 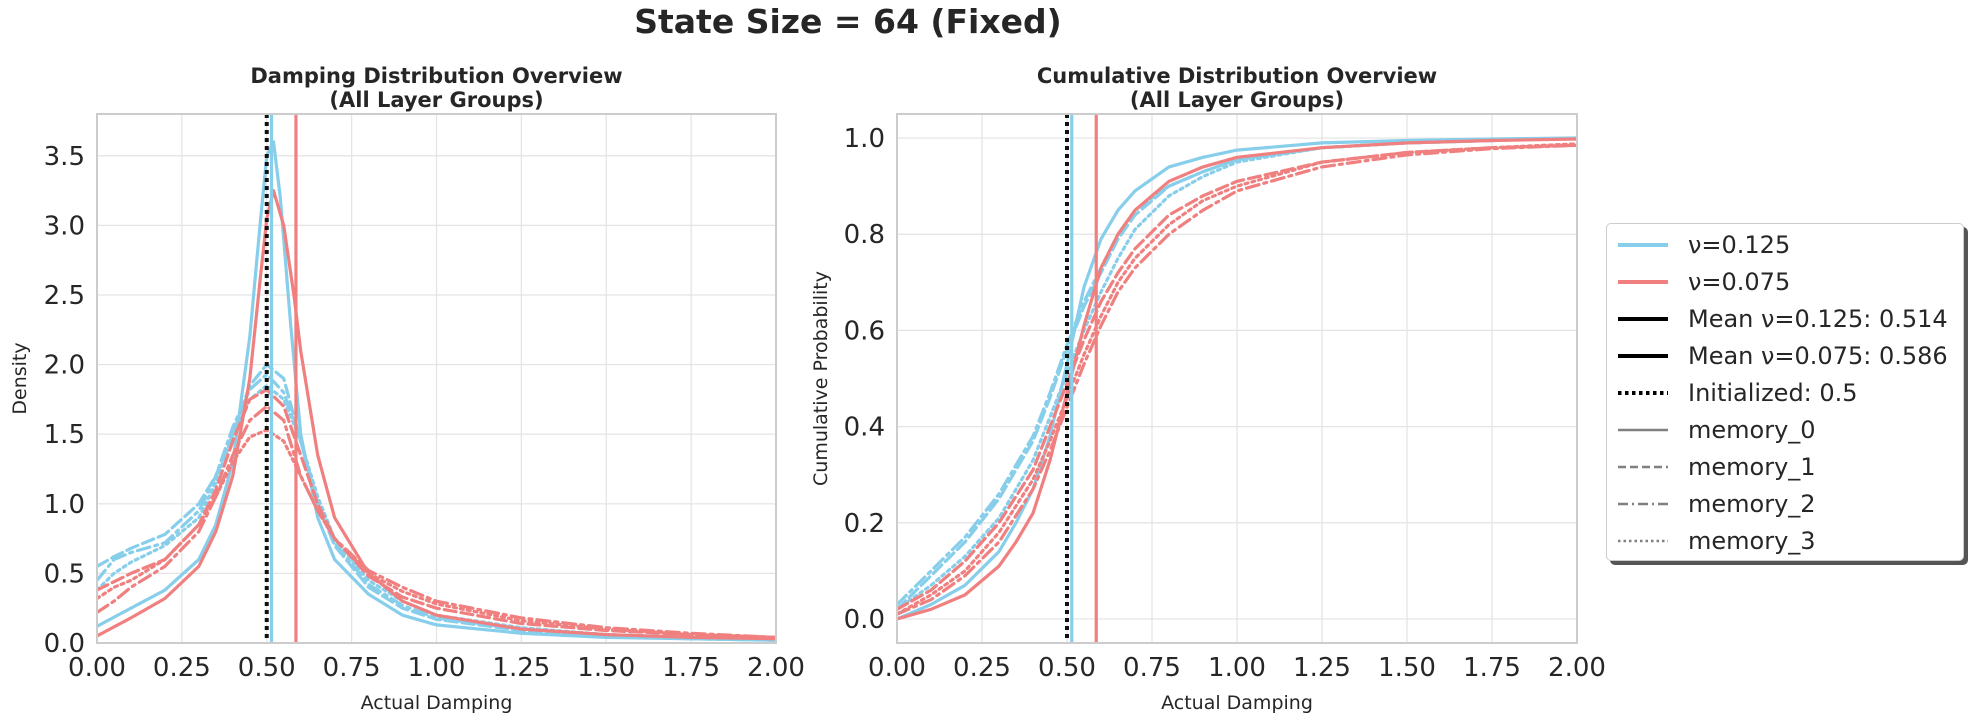 What do you see at coordinates (20, 378) in the screenshot?
I see `y-axis-label: Density` at bounding box center [20, 378].